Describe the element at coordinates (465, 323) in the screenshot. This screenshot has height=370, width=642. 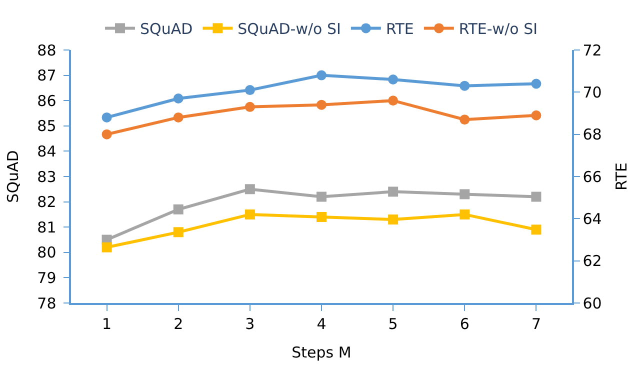
I see `x-tick-label: 6` at that location.